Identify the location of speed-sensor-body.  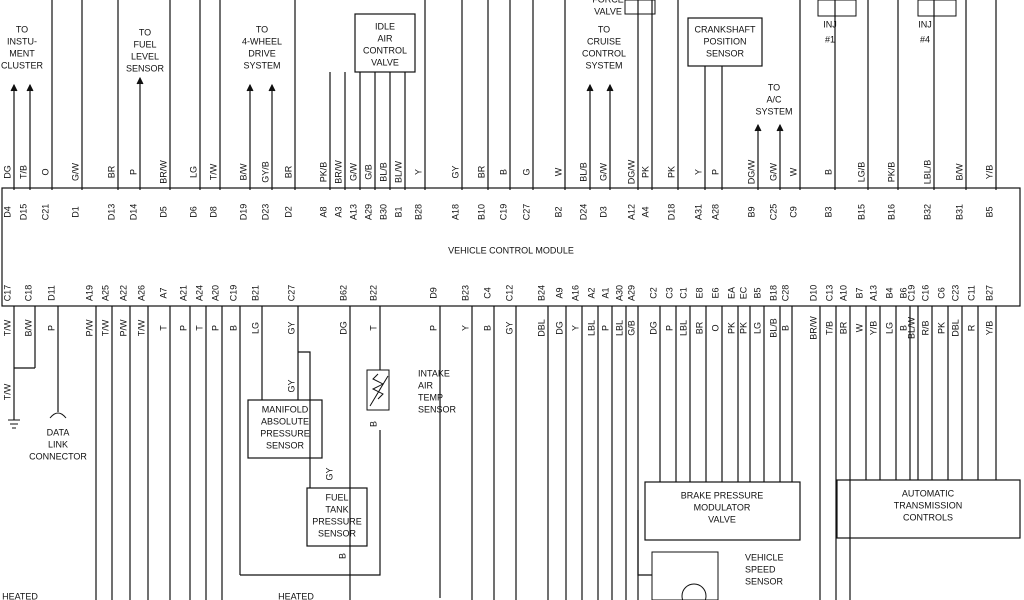
(685, 575).